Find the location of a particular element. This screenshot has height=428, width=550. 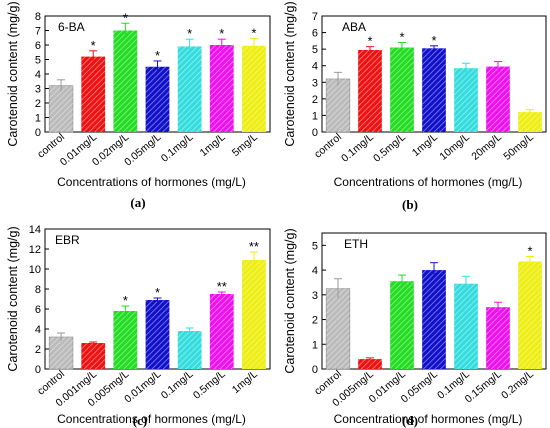

category-label: 50mg/L is located at coordinates (518, 147).